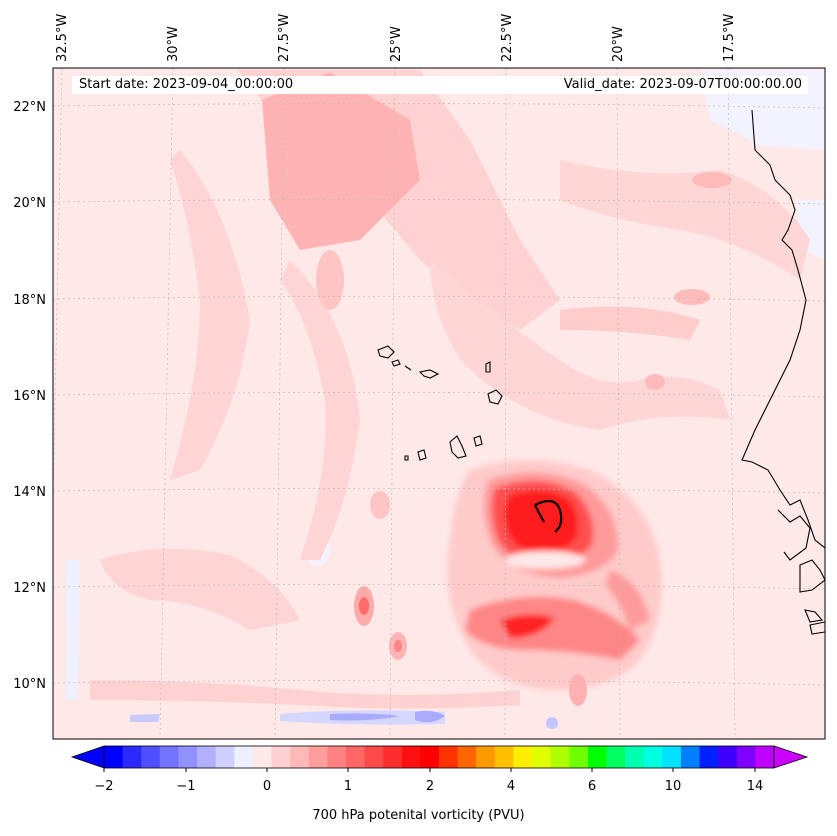 The width and height of the screenshot is (837, 836). Describe the element at coordinates (103, 786) in the screenshot. I see `colorbar-tick-label: −2` at that location.